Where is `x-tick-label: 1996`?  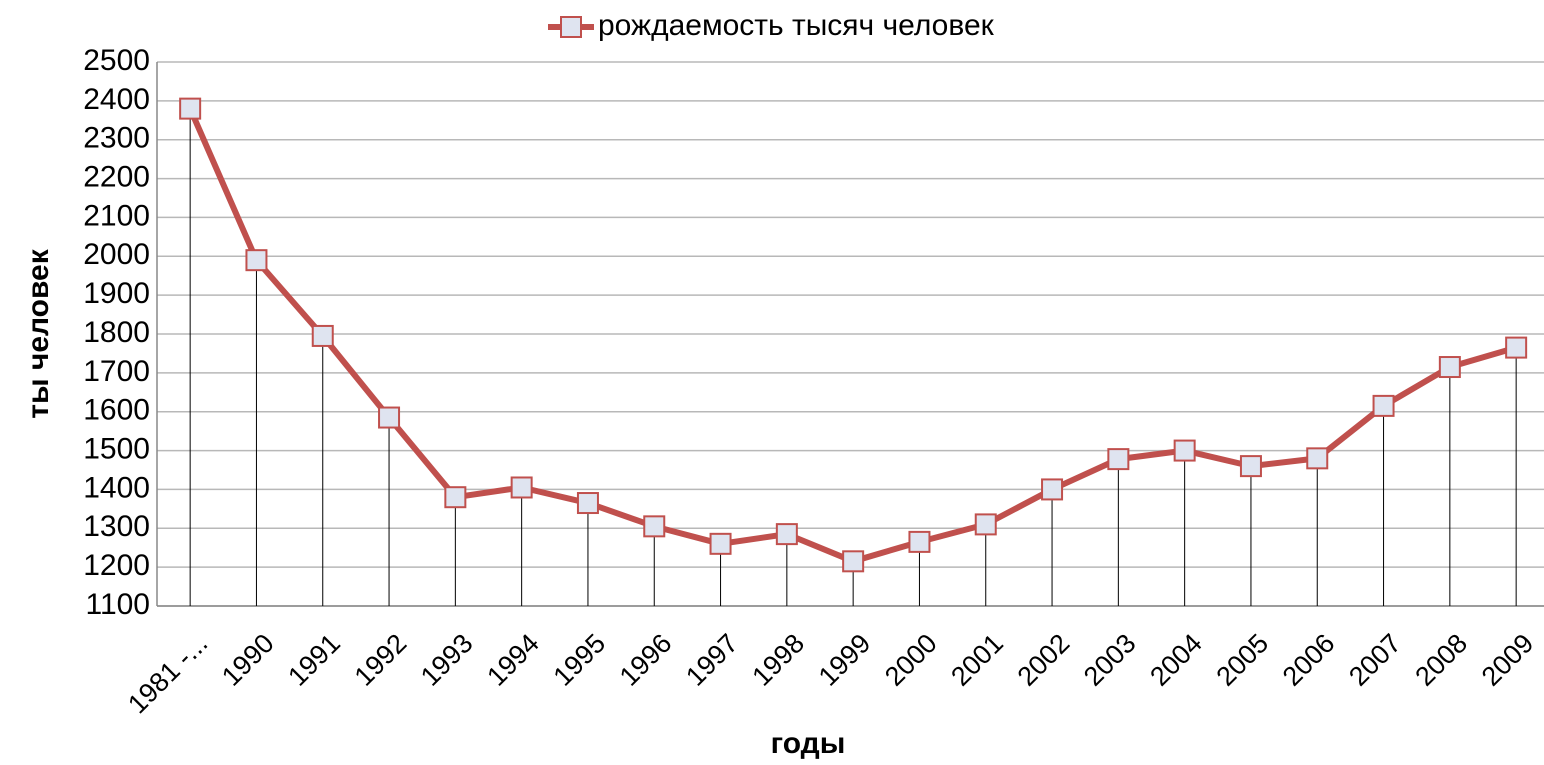
x-tick-label: 1996 is located at coordinates (646, 660).